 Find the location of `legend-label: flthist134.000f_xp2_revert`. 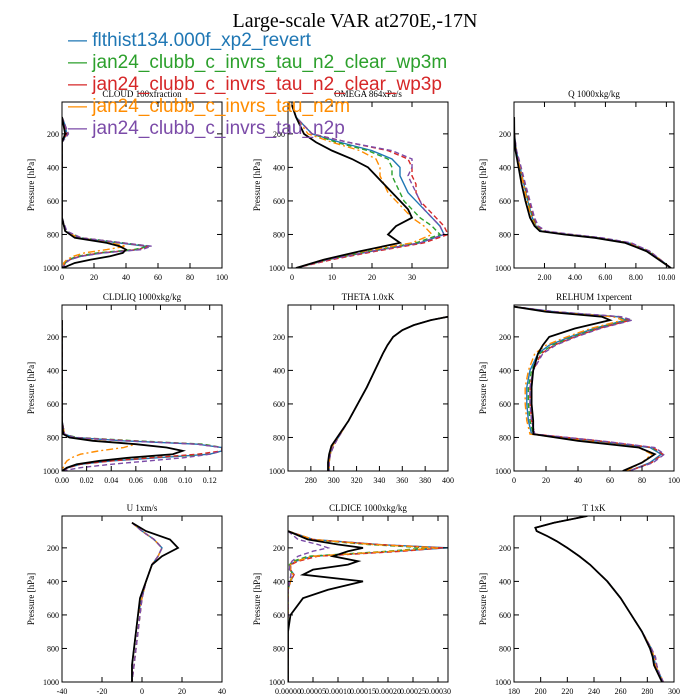

legend-label: flthist134.000f_xp2_revert is located at coordinates (201, 40).